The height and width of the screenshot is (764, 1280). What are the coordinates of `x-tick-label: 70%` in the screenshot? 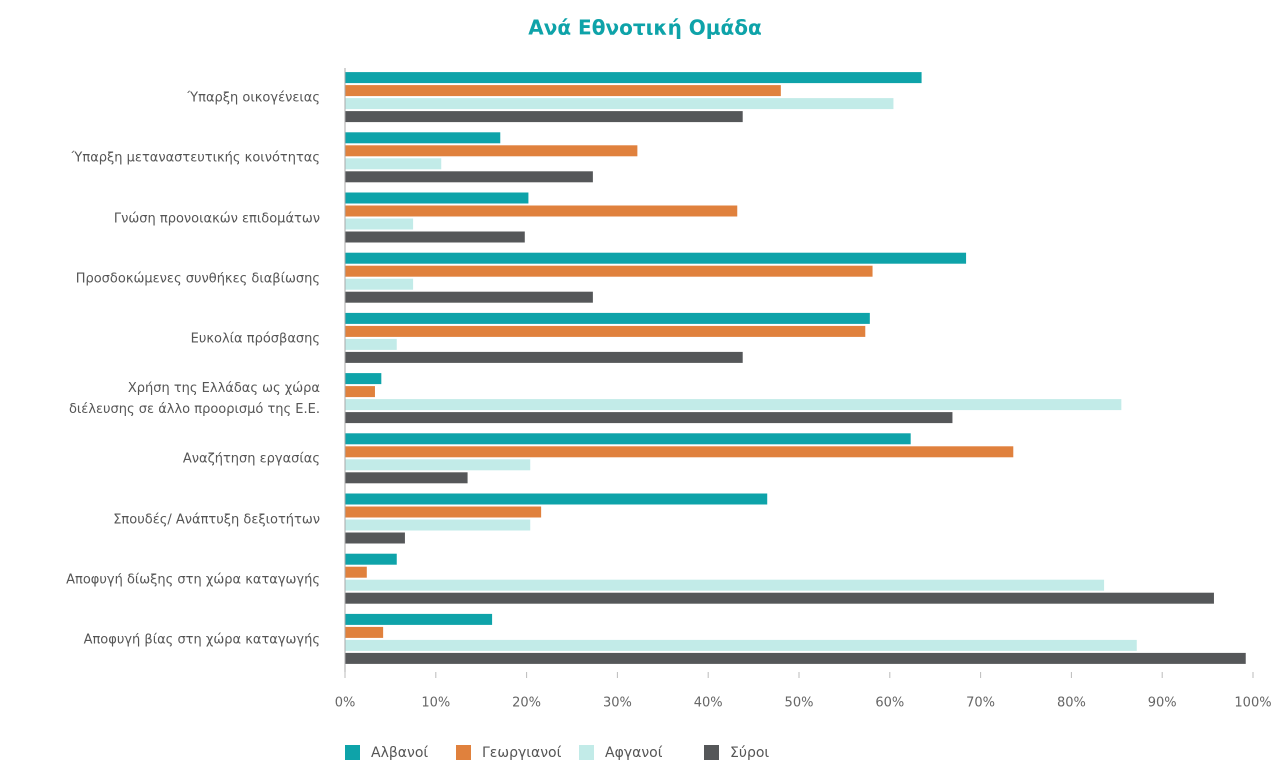 It's located at (980, 703).